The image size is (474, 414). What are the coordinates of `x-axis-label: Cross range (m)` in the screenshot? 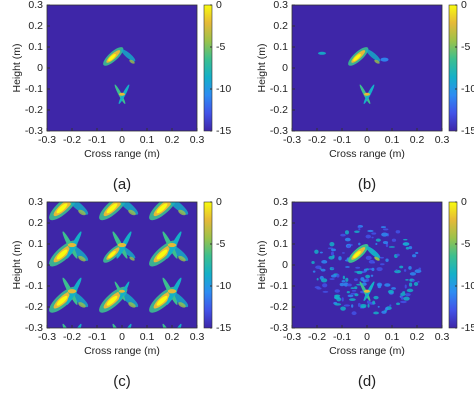 It's located at (122, 351).